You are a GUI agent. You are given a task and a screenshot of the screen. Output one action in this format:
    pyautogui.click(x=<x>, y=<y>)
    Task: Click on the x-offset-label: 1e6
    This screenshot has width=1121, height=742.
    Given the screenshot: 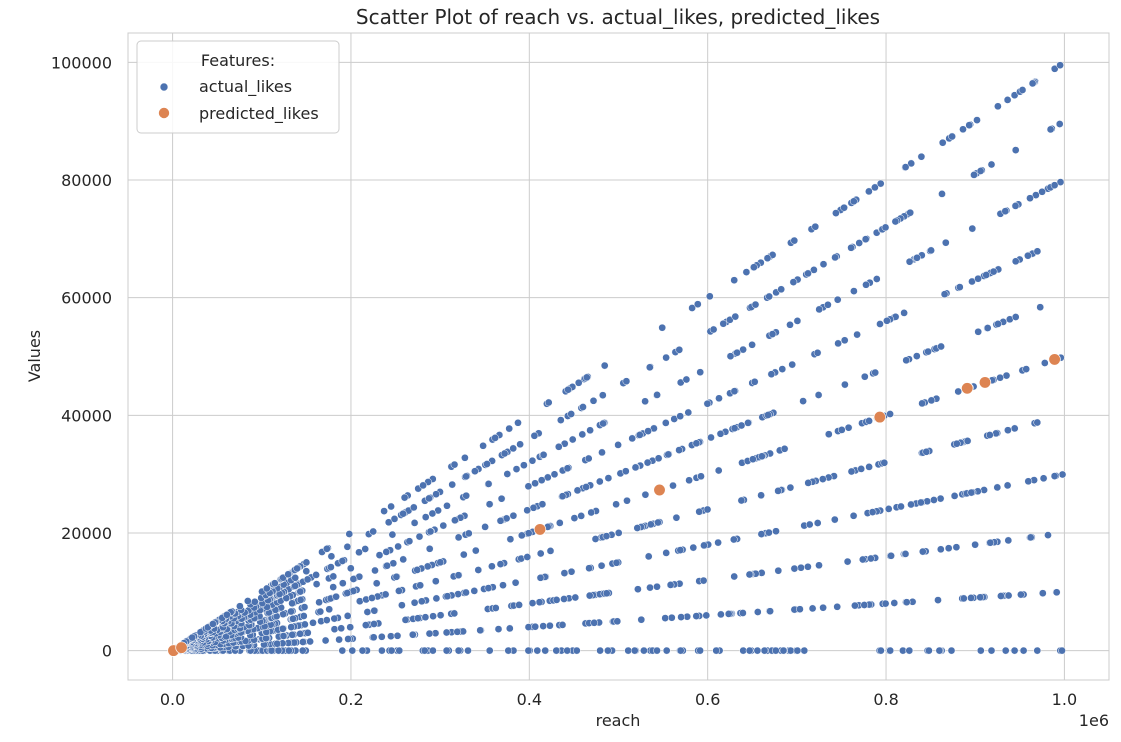 What is the action you would take?
    pyautogui.click(x=1094, y=720)
    